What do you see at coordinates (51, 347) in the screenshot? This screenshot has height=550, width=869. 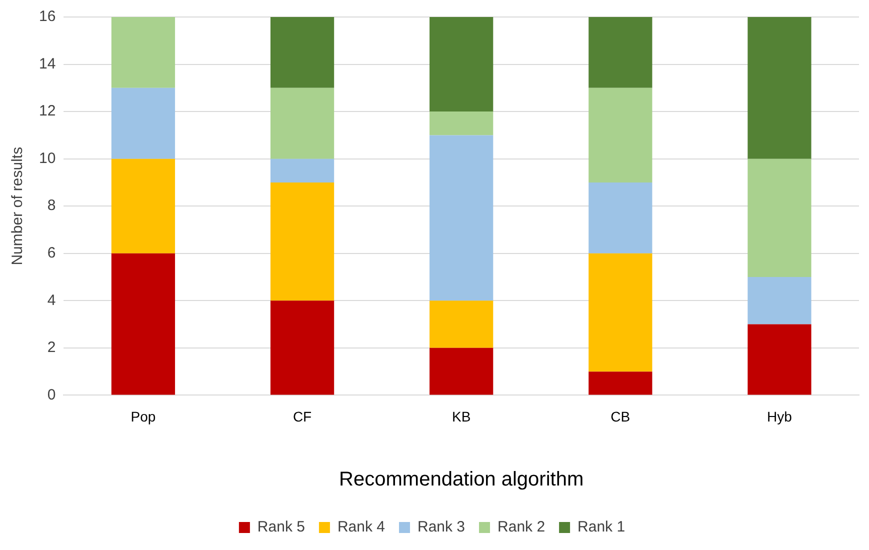 I see `y-tick-label: 2` at bounding box center [51, 347].